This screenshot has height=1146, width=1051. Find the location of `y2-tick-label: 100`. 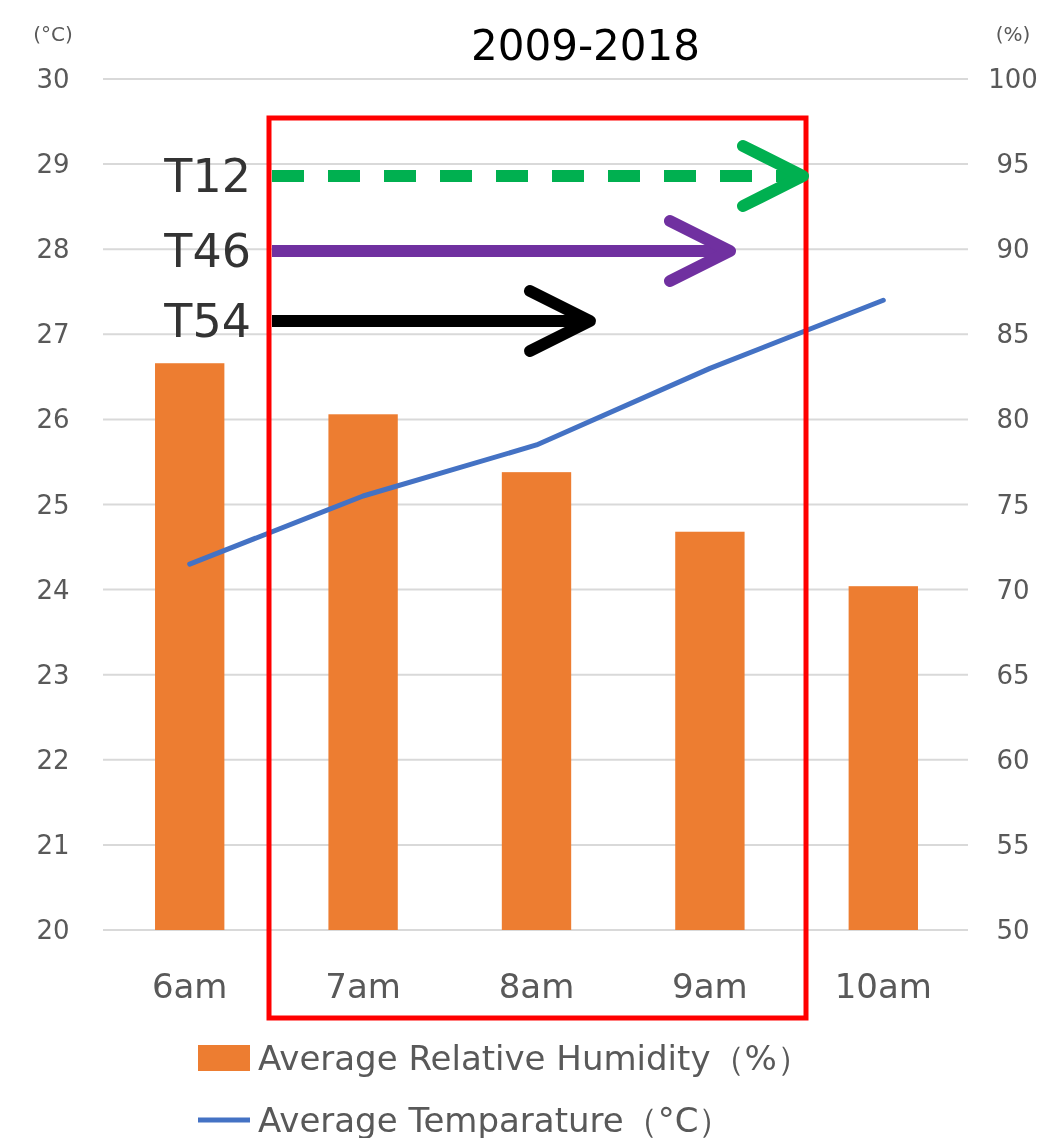

y2-tick-label: 100 is located at coordinates (1013, 79).